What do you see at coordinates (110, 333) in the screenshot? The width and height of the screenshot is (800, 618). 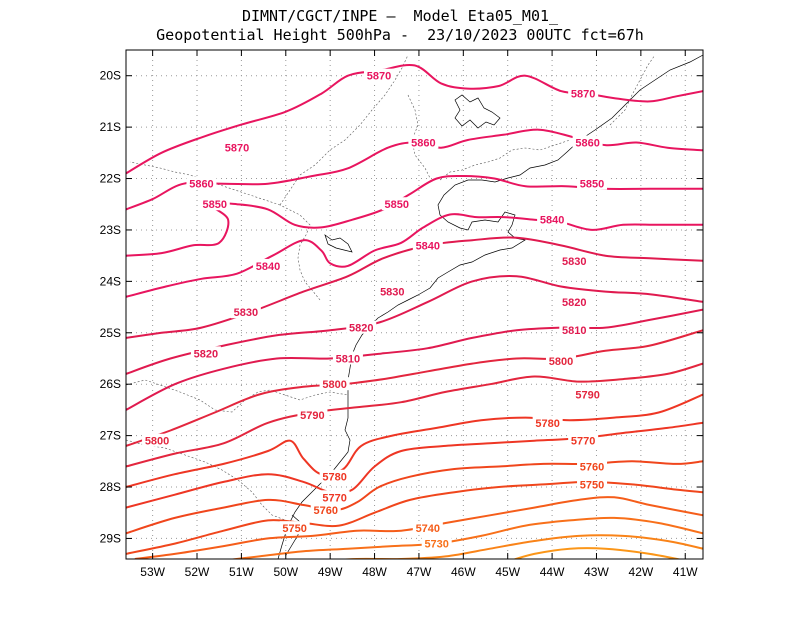 I see `y-tick-label: 25S` at bounding box center [110, 333].